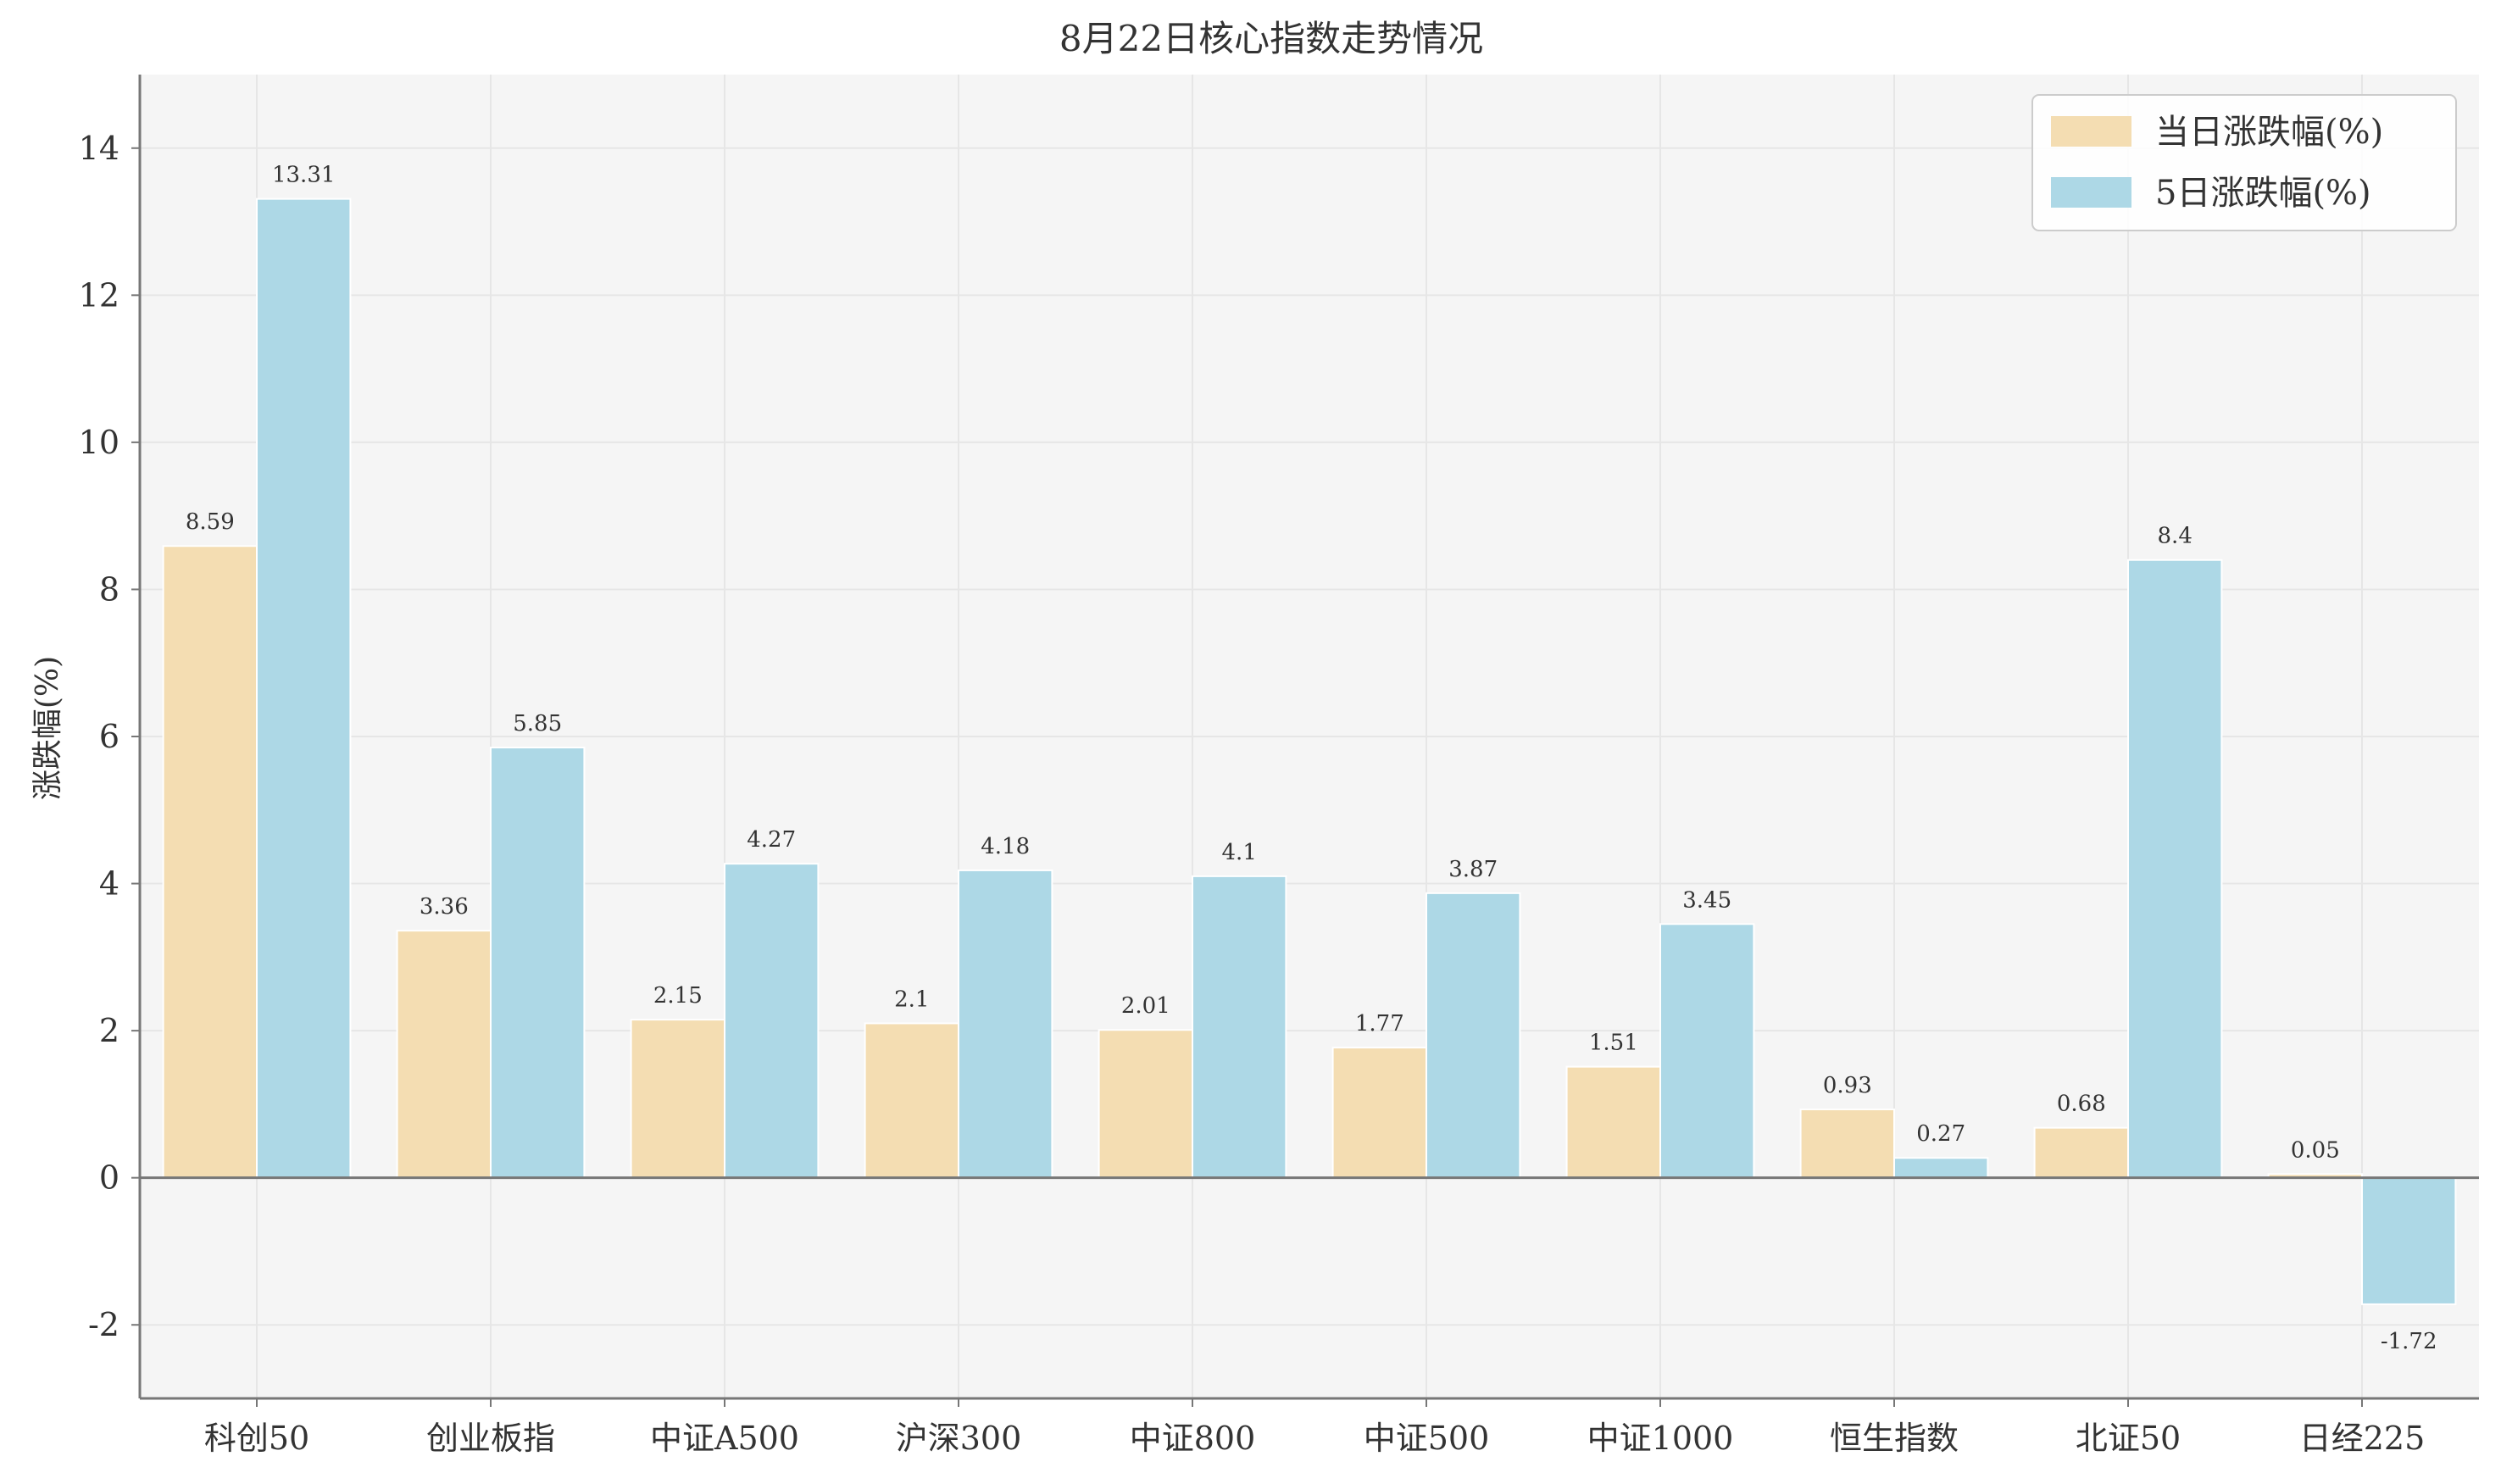  What do you see at coordinates (99, 295) in the screenshot?
I see `y-tick-label: 12` at bounding box center [99, 295].